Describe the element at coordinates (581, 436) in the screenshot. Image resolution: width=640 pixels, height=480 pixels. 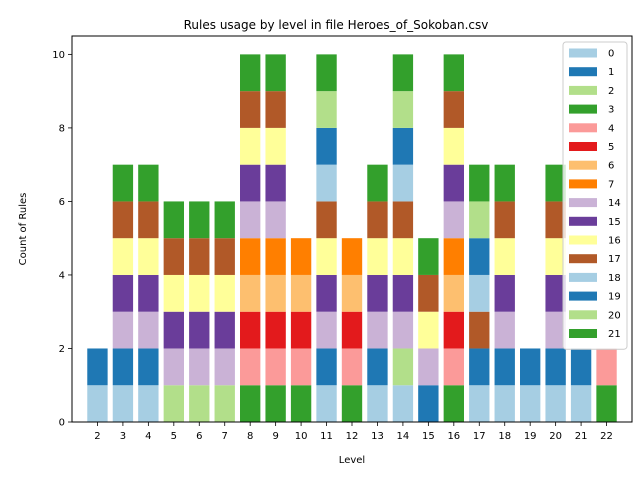
I see `x-tick-label: 21` at that location.